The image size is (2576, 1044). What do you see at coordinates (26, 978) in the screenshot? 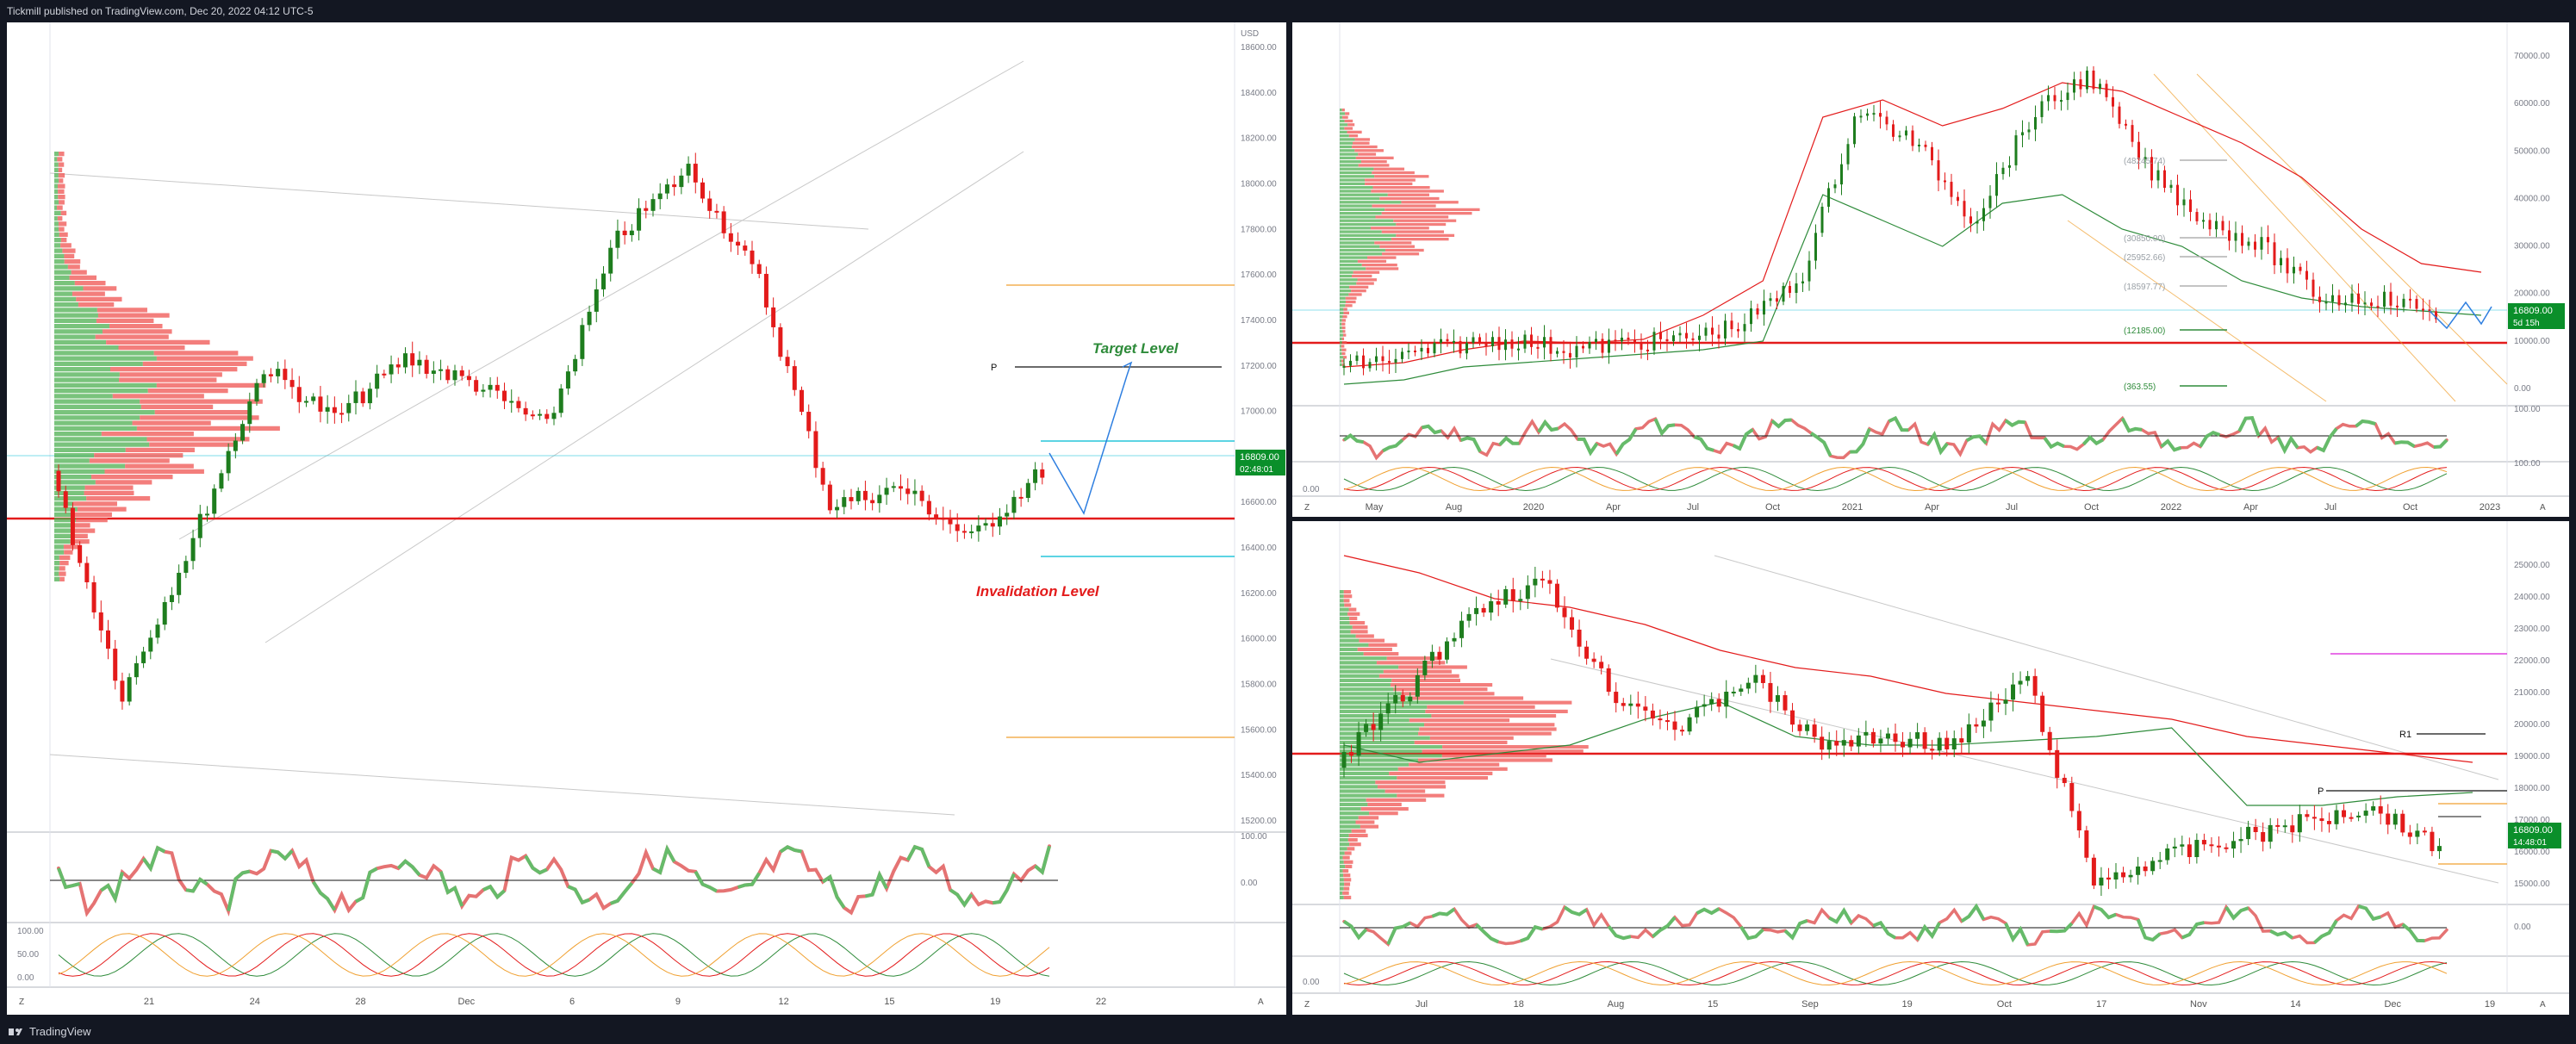
I see `left-stoch-label: 0.00` at bounding box center [26, 978].